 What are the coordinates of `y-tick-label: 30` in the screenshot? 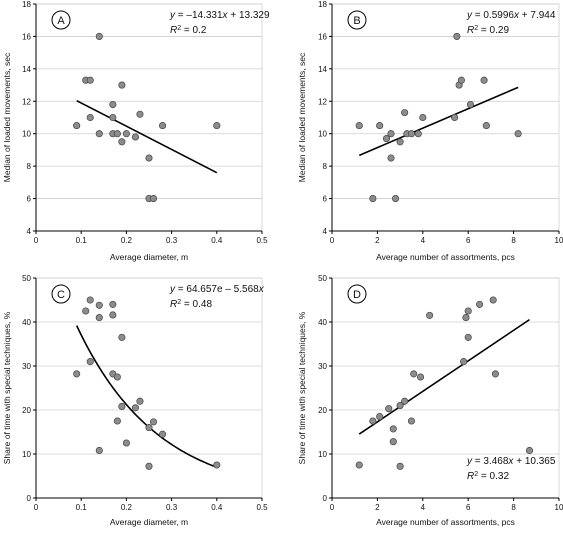 It's located at (26, 366).